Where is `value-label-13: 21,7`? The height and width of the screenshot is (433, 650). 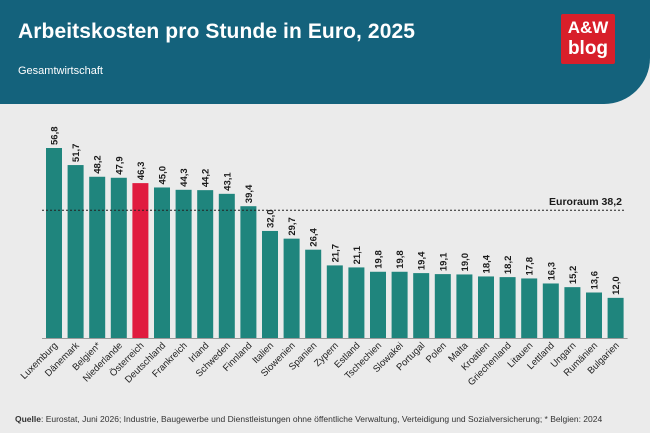 value-label-13: 21,7 is located at coordinates (335, 253).